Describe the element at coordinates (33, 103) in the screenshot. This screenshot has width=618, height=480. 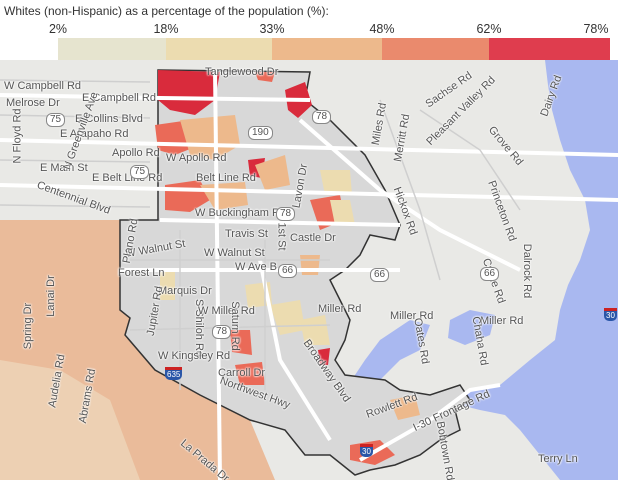
I see `road-label: Melrose Dr` at that location.